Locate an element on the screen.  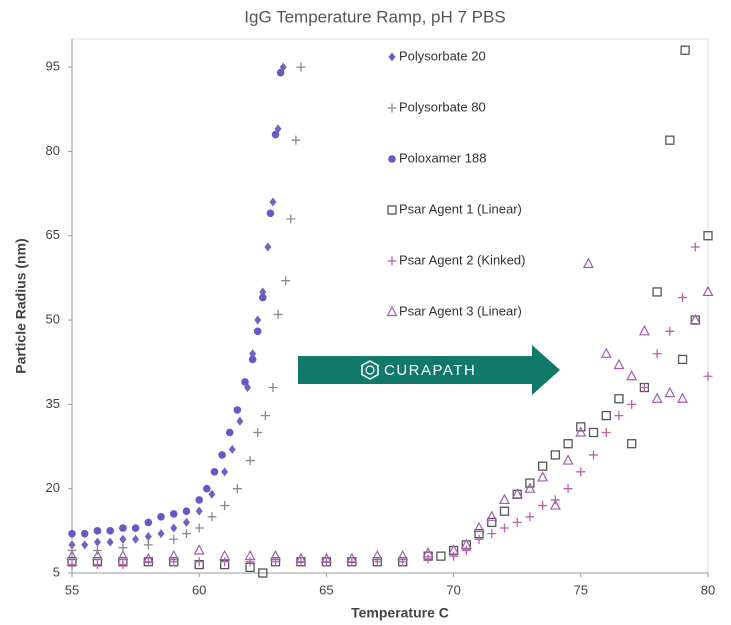
y-tick-label: 5 is located at coordinates (56, 571).